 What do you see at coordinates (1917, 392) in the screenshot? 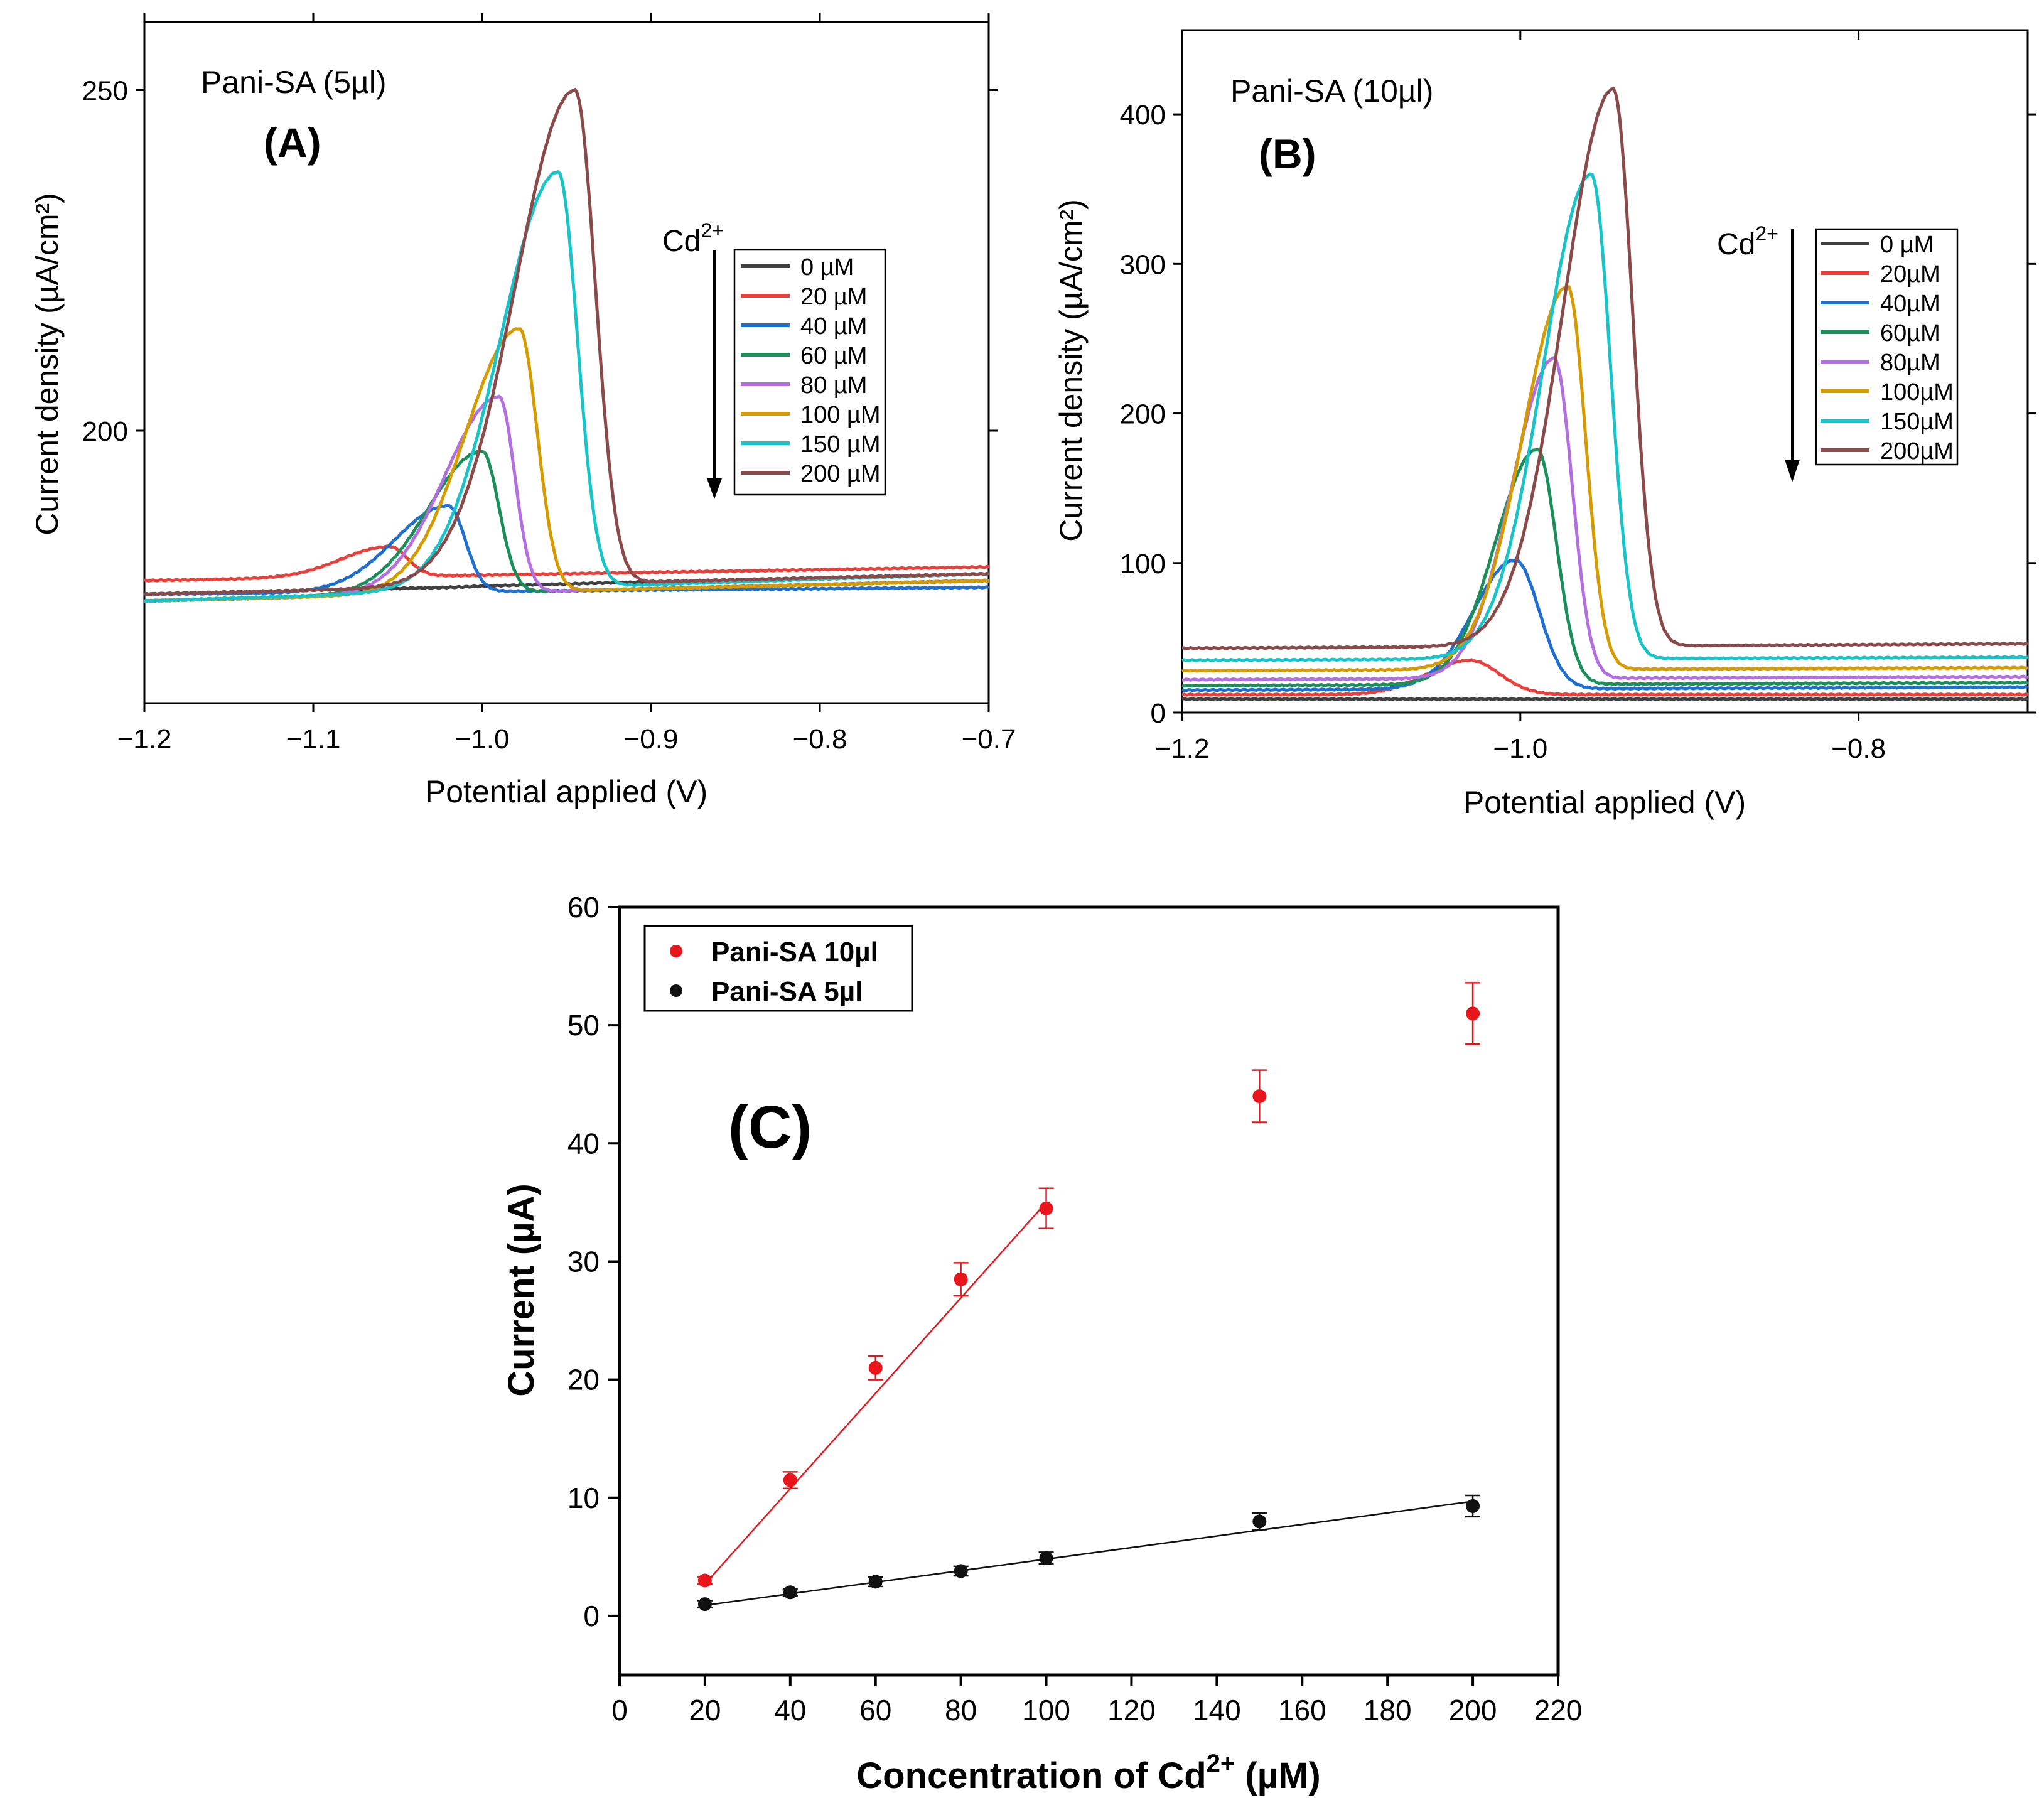
I see `legend-label: 100µM` at bounding box center [1917, 392].